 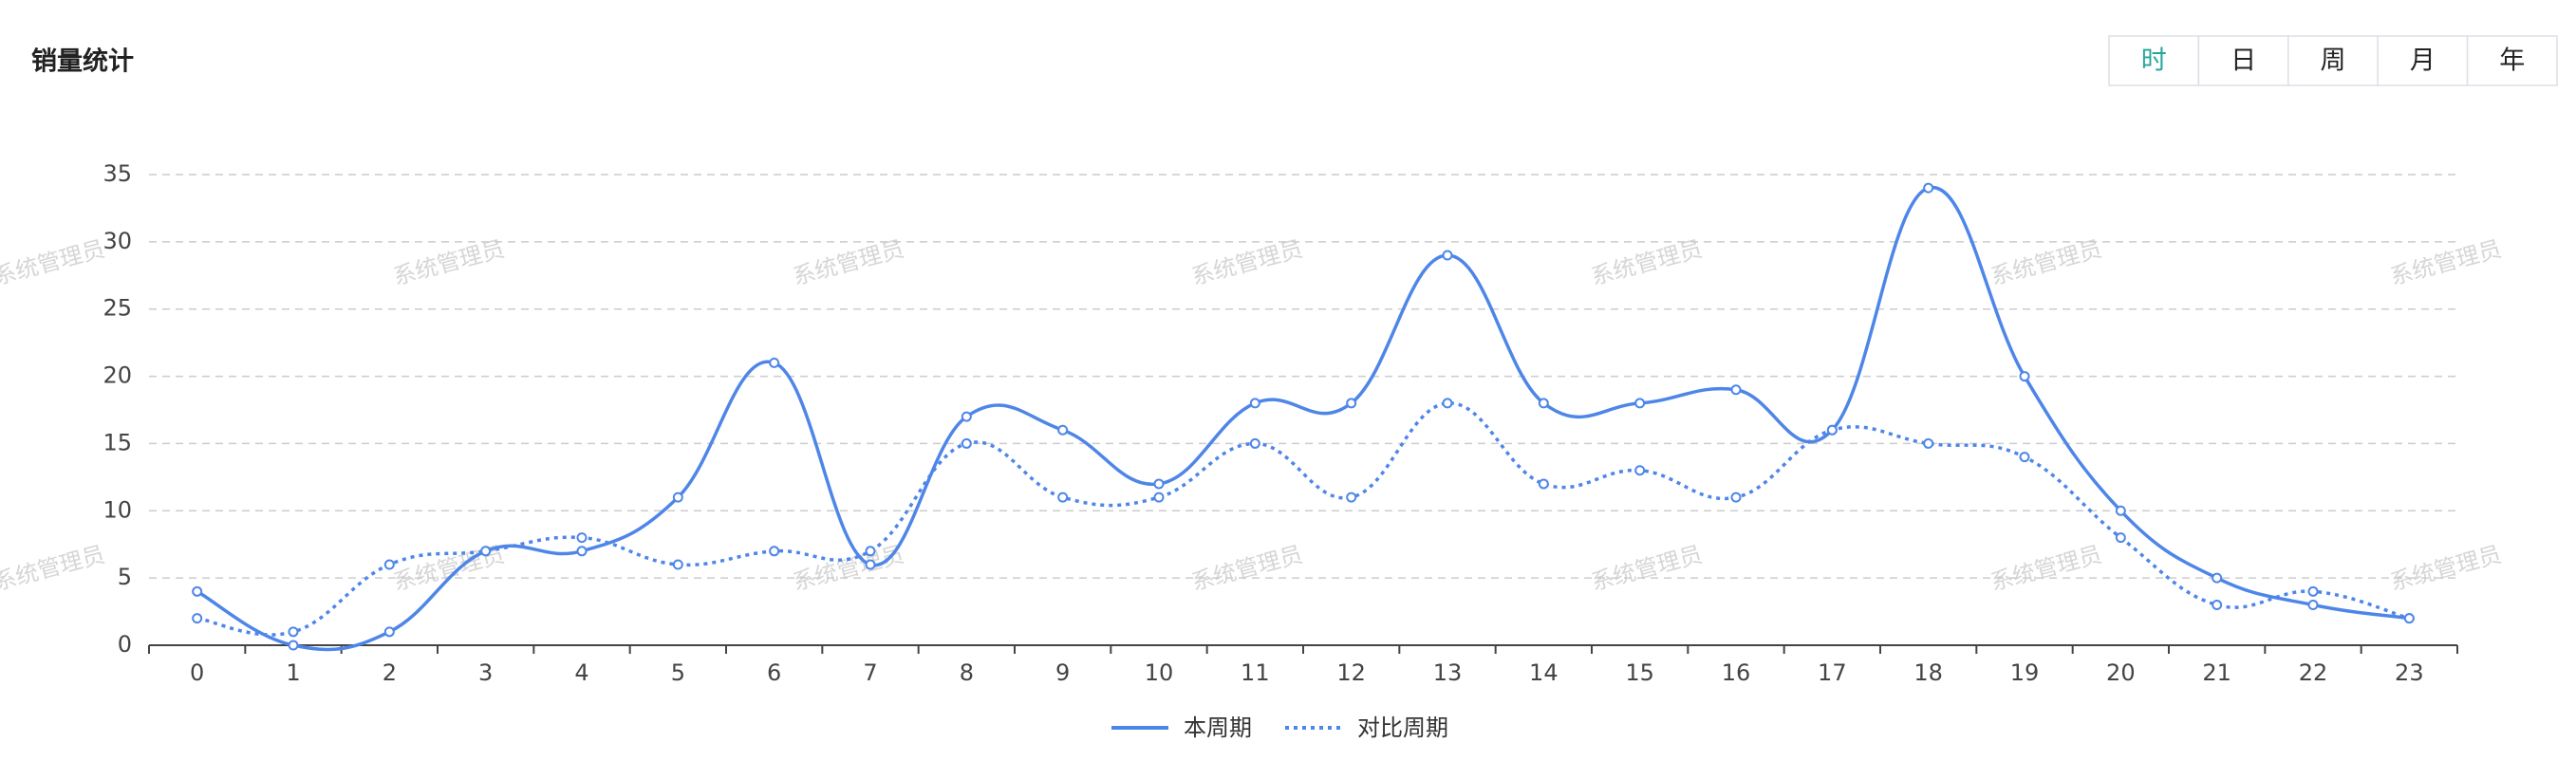 I want to click on legend-item: 本周期, so click(x=1181, y=728).